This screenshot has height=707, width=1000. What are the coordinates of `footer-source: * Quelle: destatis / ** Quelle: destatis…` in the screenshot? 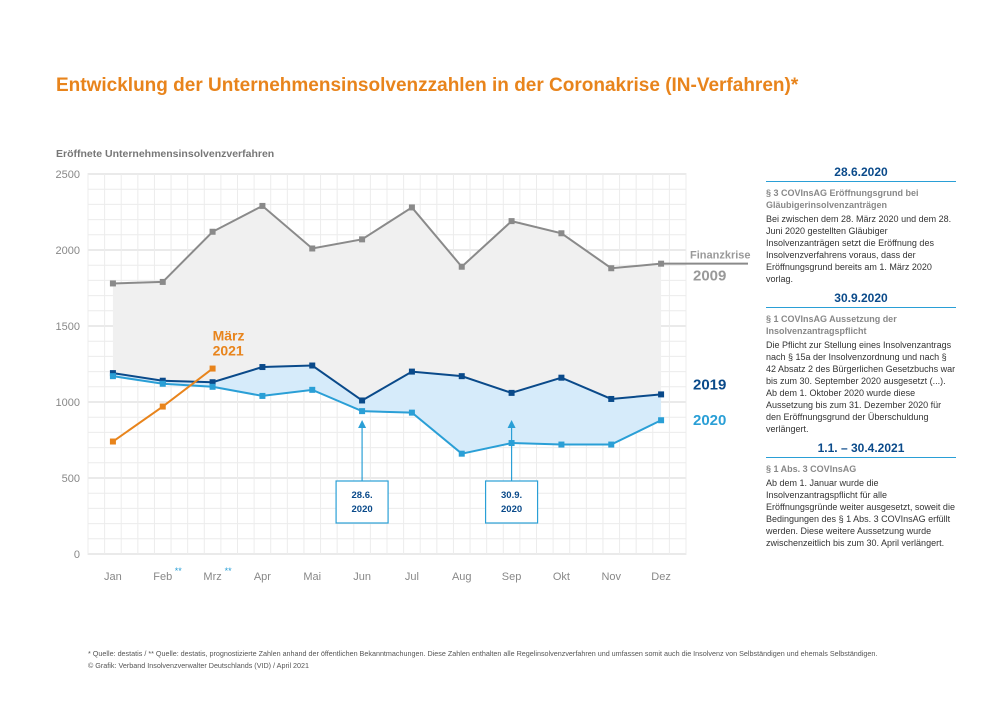 It's located at (483, 653).